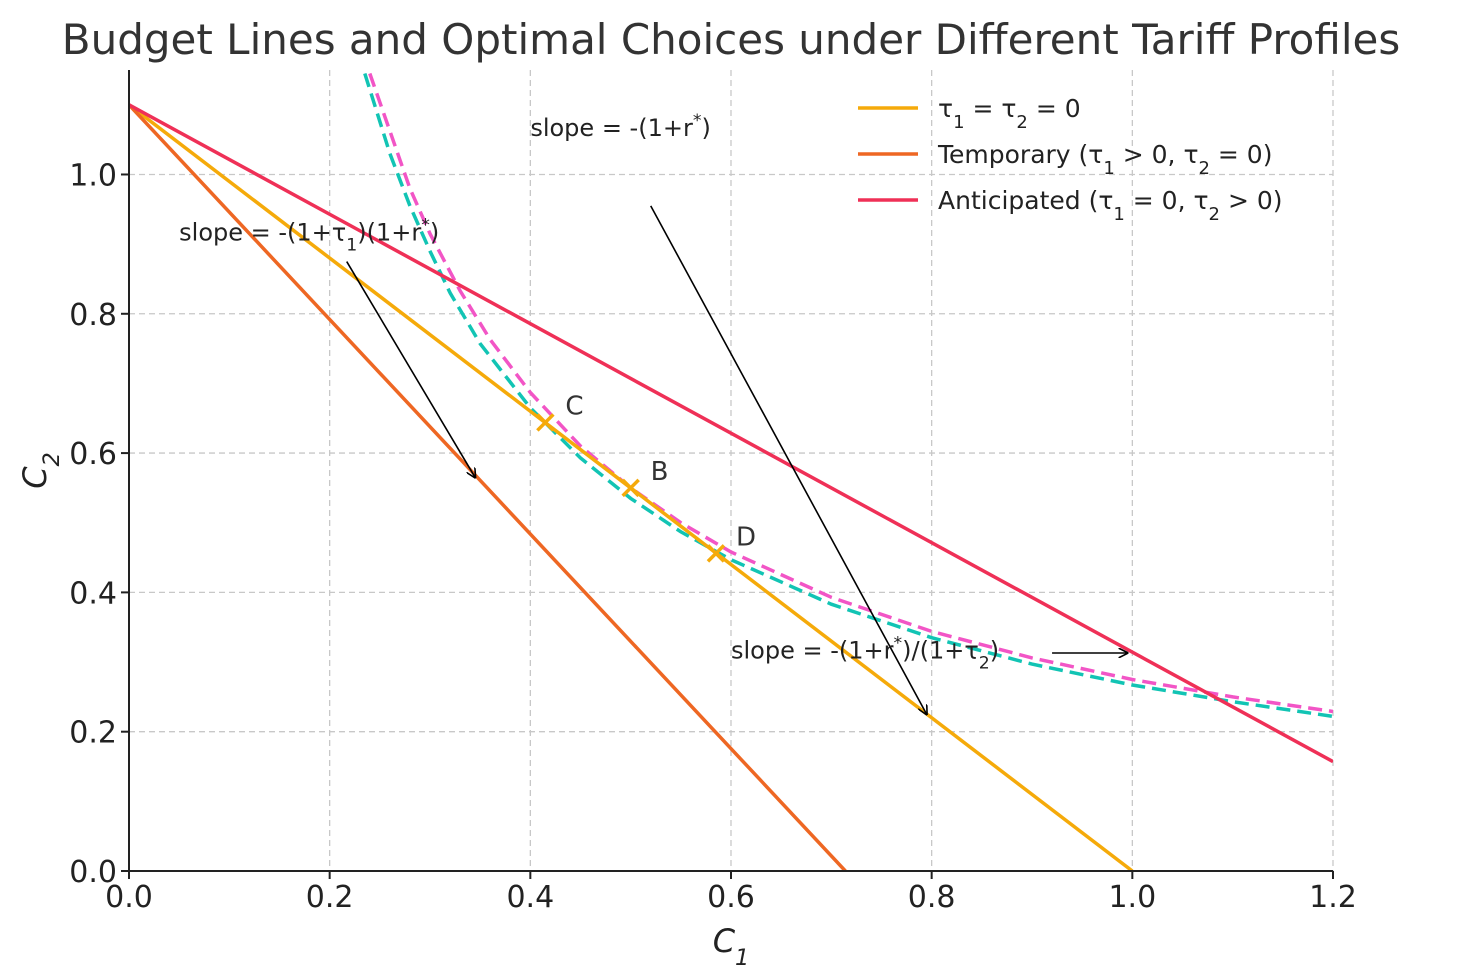 Image resolution: width=1460 pixels, height=980 pixels. Describe the element at coordinates (330, 897) in the screenshot. I see `x-tick-label-1: 0.2` at that location.